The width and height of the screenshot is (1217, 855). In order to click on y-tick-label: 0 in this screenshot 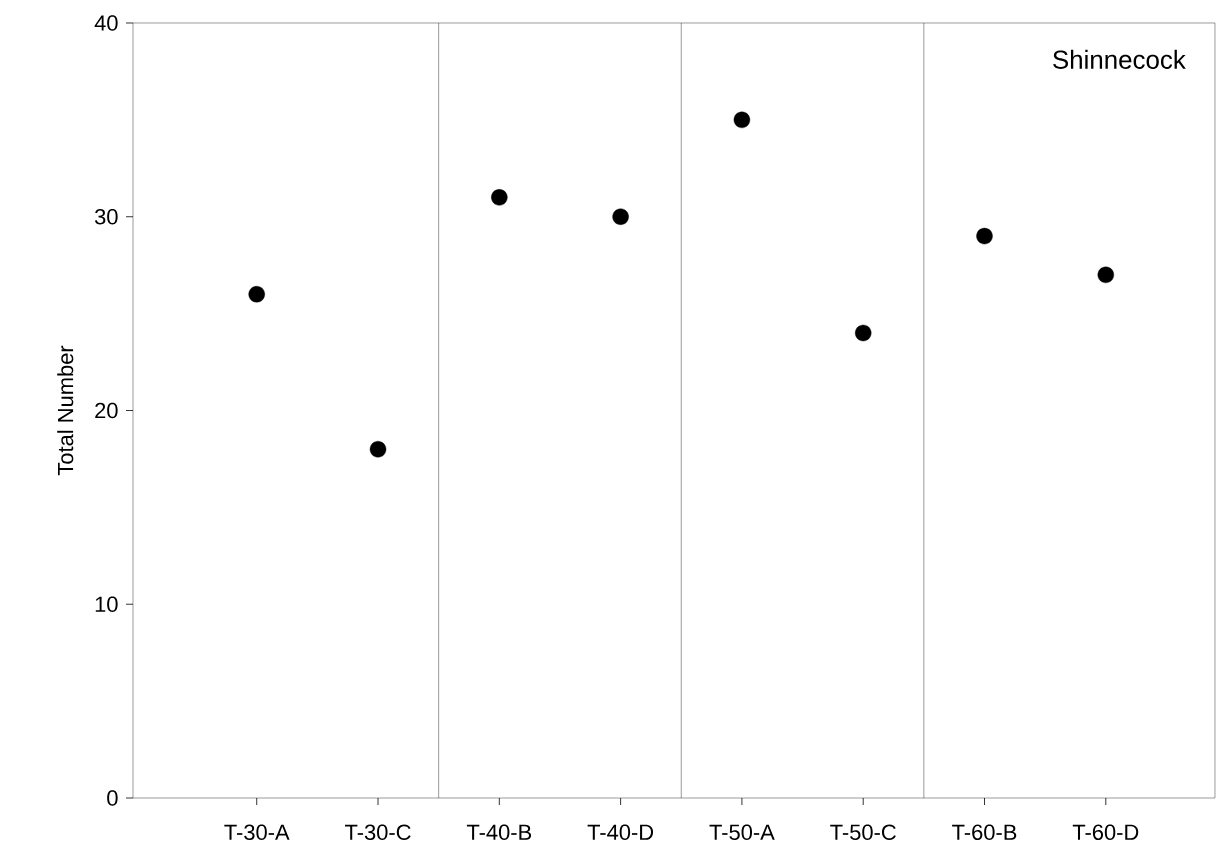, I will do `click(112, 798)`.